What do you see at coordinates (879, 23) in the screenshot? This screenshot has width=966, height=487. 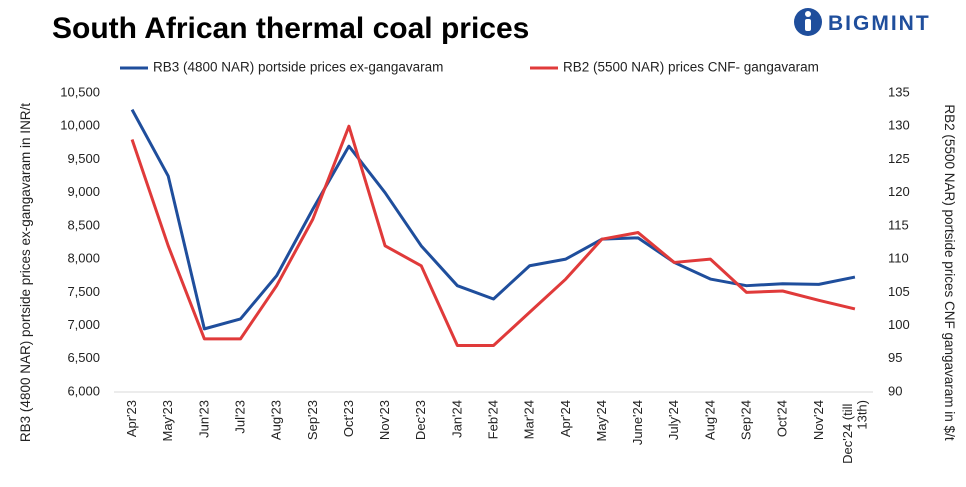 I see `brand: BIGMINT` at bounding box center [879, 23].